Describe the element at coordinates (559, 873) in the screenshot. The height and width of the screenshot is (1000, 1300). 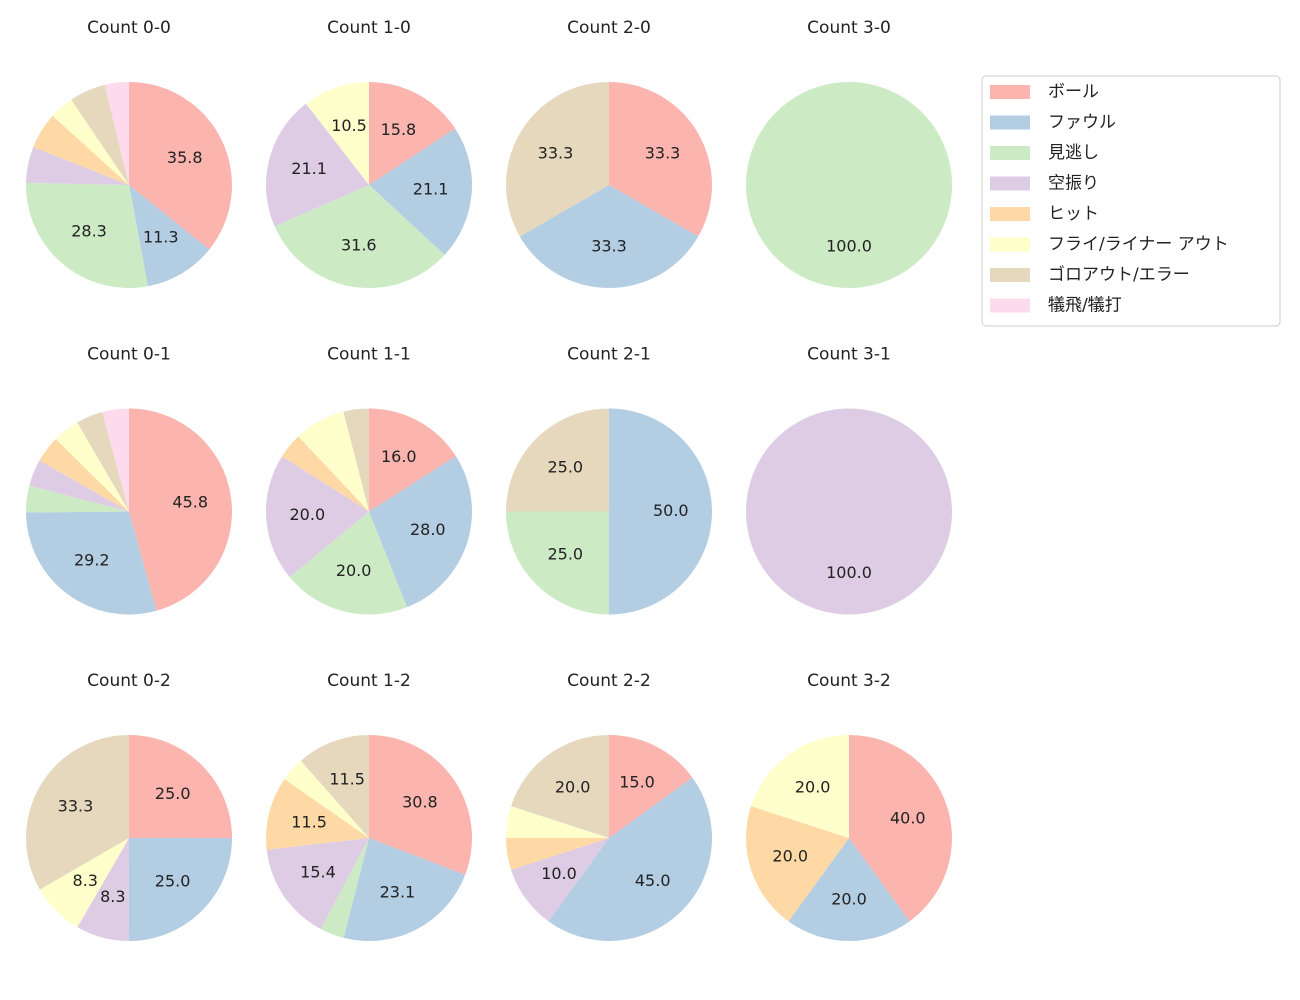
I see `value-label: 10.0` at that location.